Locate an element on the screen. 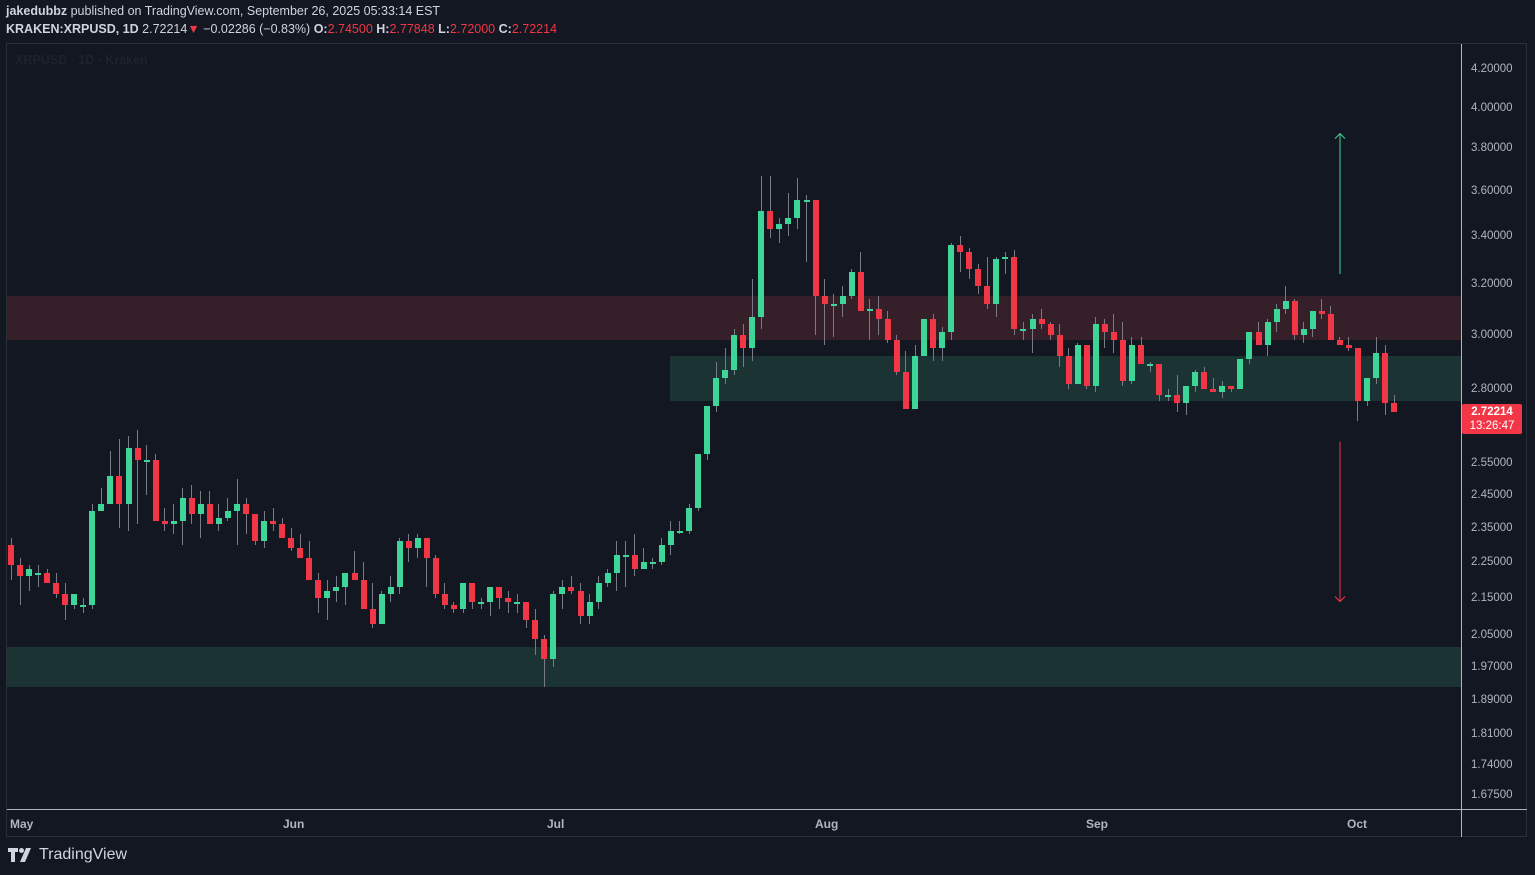  time-axis-label-aug: Aug is located at coordinates (827, 824).